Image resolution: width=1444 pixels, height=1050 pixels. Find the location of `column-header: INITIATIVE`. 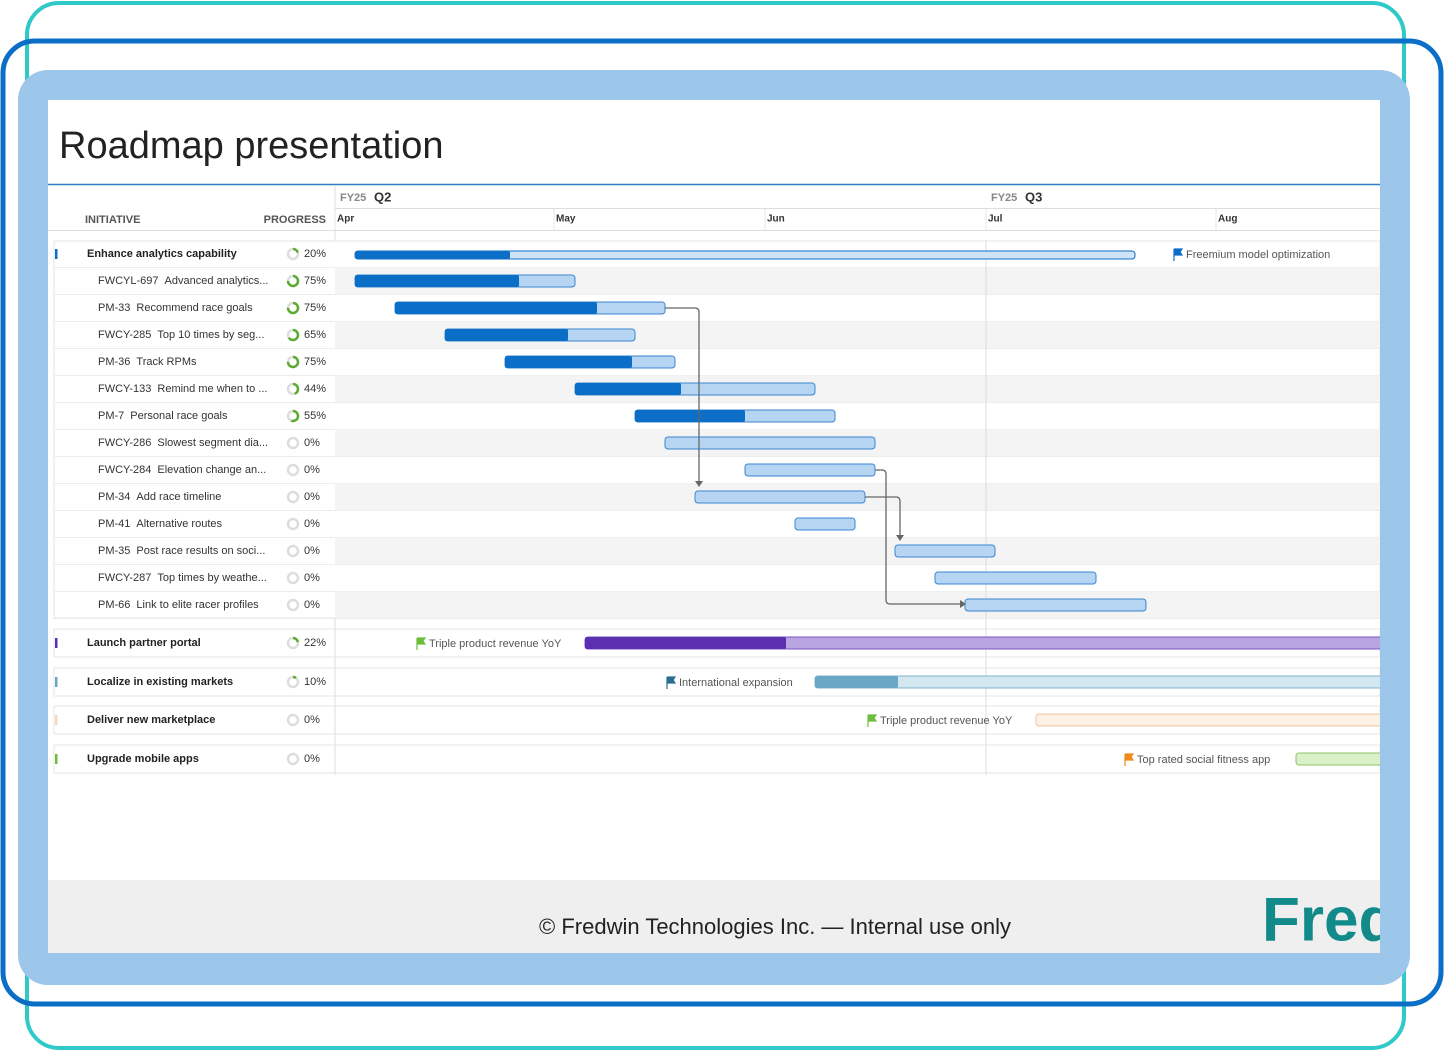

column-header: INITIATIVE is located at coordinates (112, 220).